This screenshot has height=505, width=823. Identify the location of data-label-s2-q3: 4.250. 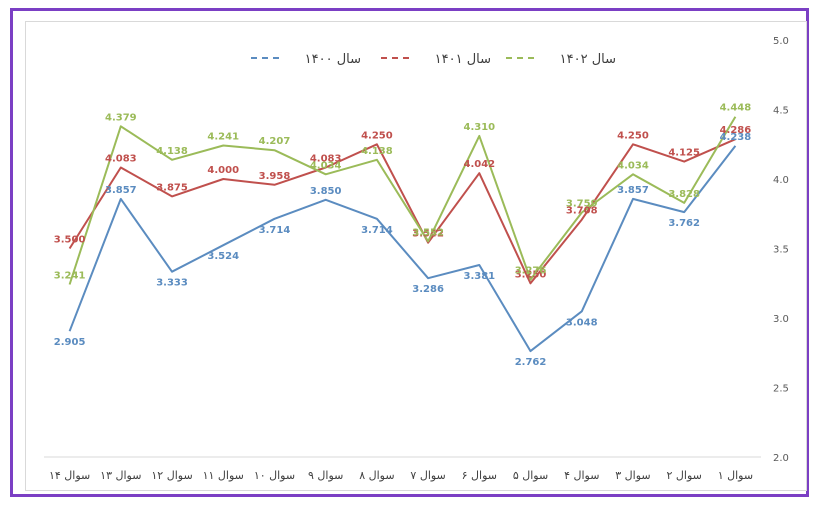
(633, 135).